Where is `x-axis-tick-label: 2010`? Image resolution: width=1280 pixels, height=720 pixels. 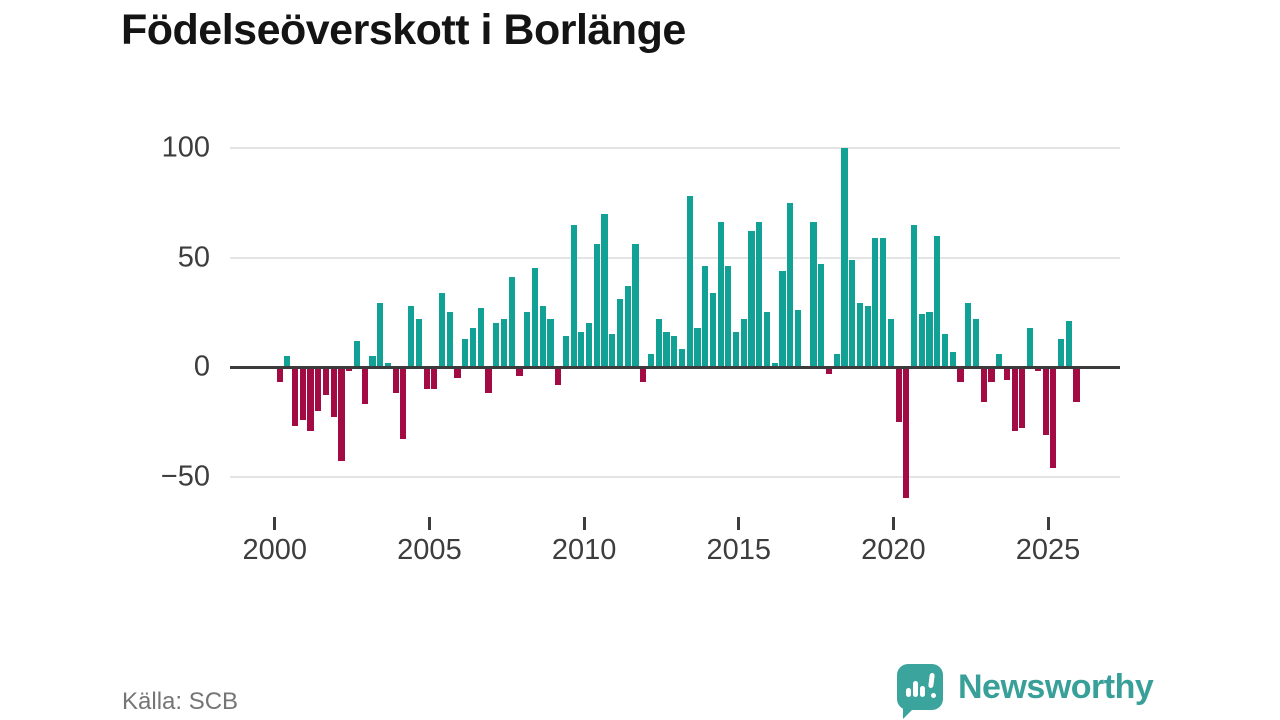 x-axis-tick-label: 2010 is located at coordinates (584, 550).